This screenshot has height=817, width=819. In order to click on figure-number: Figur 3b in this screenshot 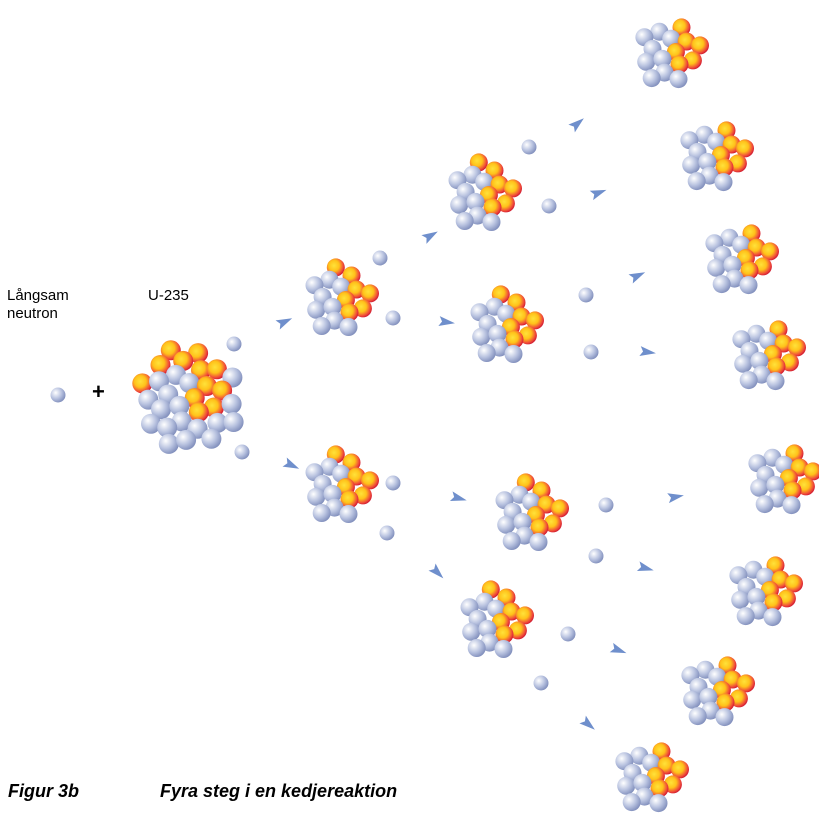, I will do `click(43, 791)`.